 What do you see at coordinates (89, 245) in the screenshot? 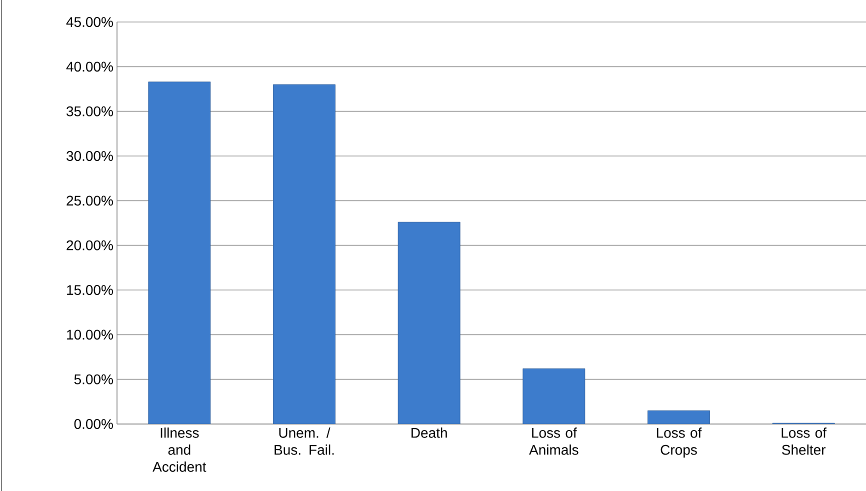
I see `y-tick-label: 20.00%` at bounding box center [89, 245].